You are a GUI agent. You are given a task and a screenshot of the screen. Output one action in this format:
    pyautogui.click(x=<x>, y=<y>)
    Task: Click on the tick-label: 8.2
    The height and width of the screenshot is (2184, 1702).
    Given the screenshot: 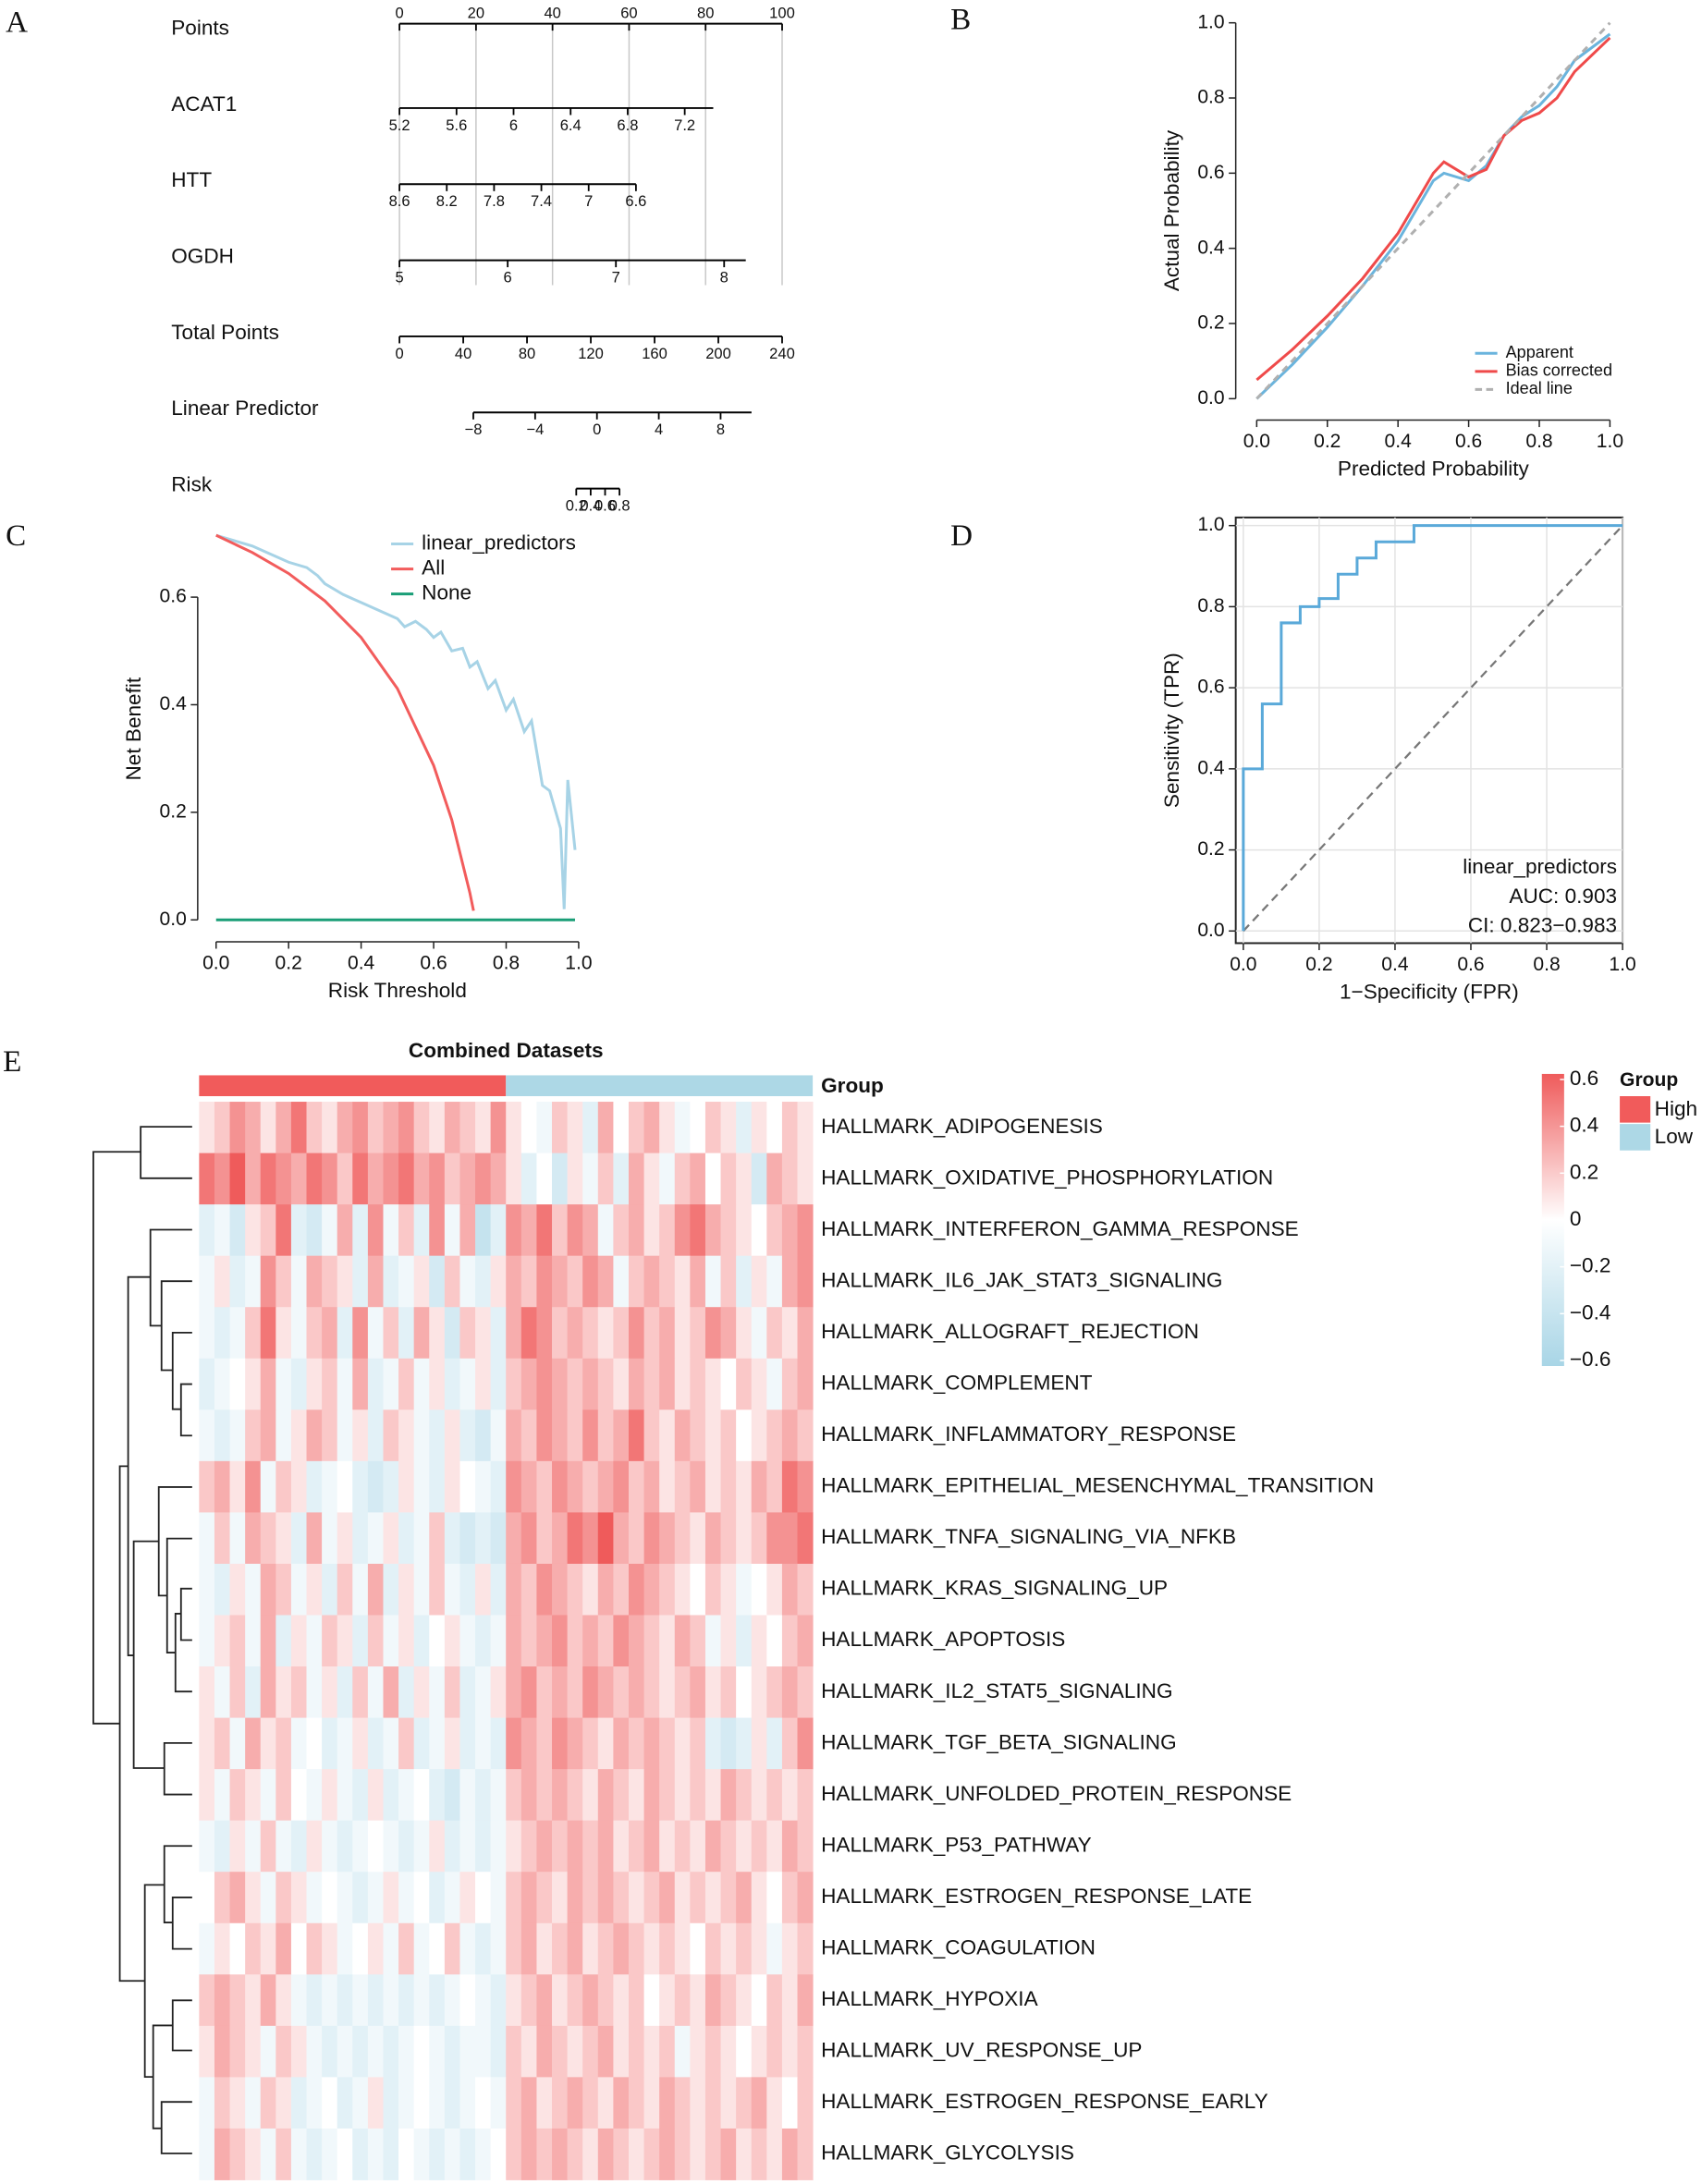 What is the action you would take?
    pyautogui.click(x=447, y=201)
    